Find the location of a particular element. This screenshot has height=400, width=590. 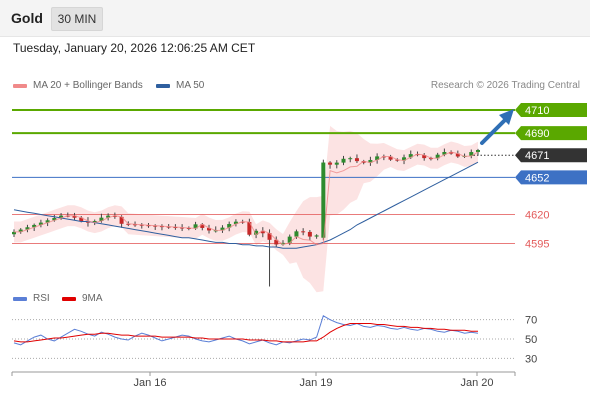

level-tag-4690: 4690 is located at coordinates (551, 133).